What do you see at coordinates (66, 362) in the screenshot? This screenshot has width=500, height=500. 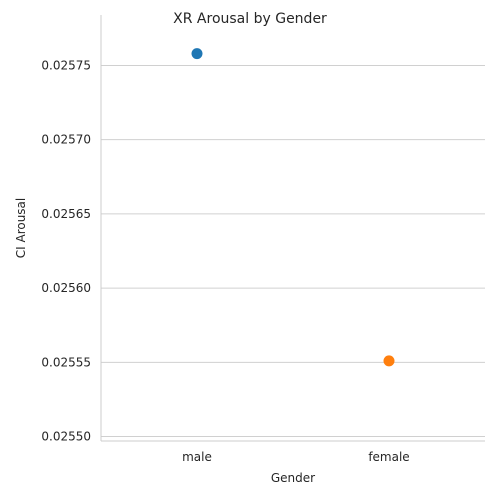 I see `y-tick-label: 0.02555` at bounding box center [66, 362].